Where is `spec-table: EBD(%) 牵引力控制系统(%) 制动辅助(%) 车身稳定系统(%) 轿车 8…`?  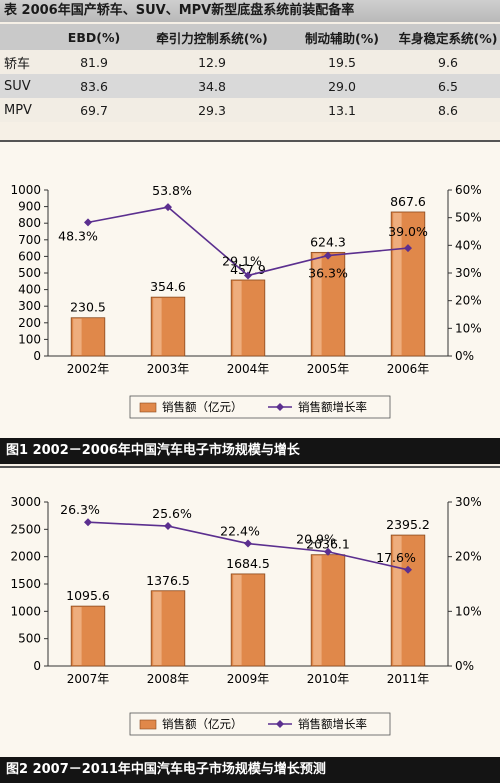 spec-table: EBD(%) 牵引力控制系统(%) 制动辅助(%) 车身稳定系统(%) 轿车 8… is located at coordinates (250, 73).